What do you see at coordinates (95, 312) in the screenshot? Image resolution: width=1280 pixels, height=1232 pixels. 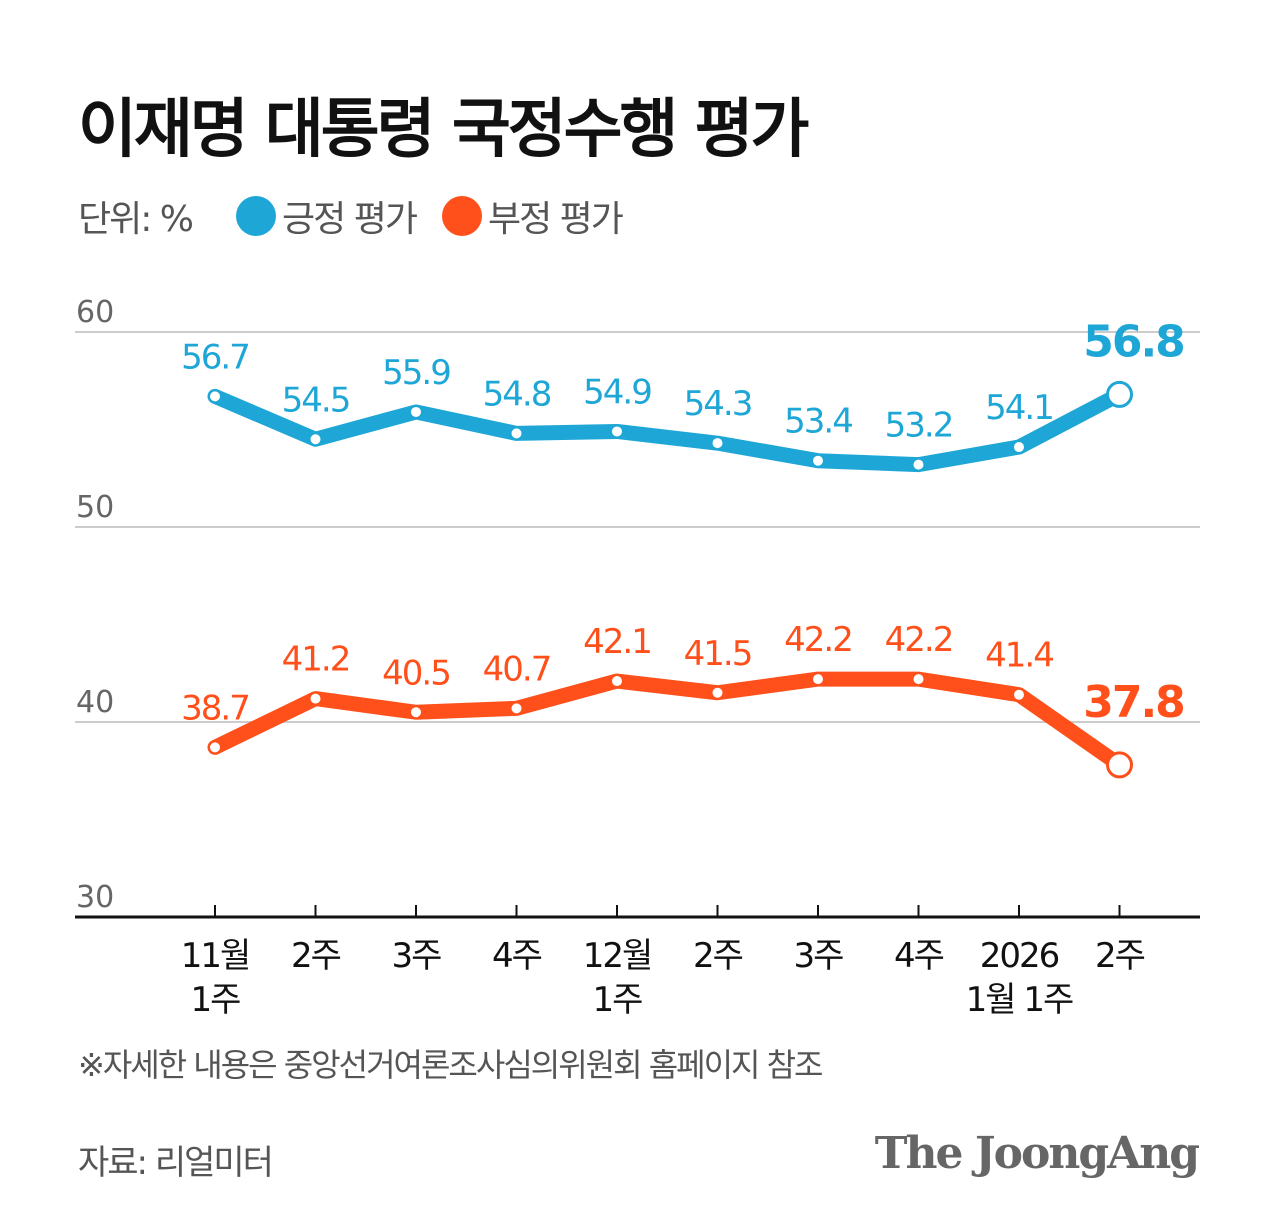 I see `y-tick-label: 60` at bounding box center [95, 312].